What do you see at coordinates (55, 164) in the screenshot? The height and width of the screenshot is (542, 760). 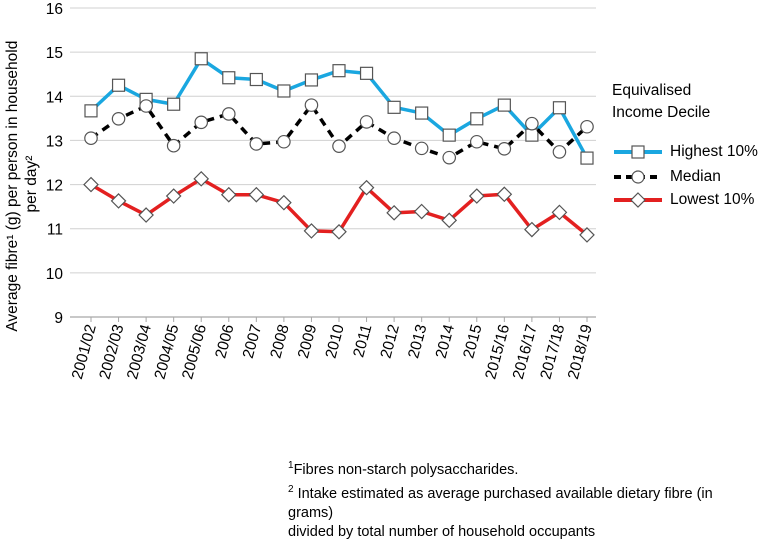 I see `y-axis-tick-labels: 9 10 11 12 13 14 15 16` at bounding box center [55, 164].